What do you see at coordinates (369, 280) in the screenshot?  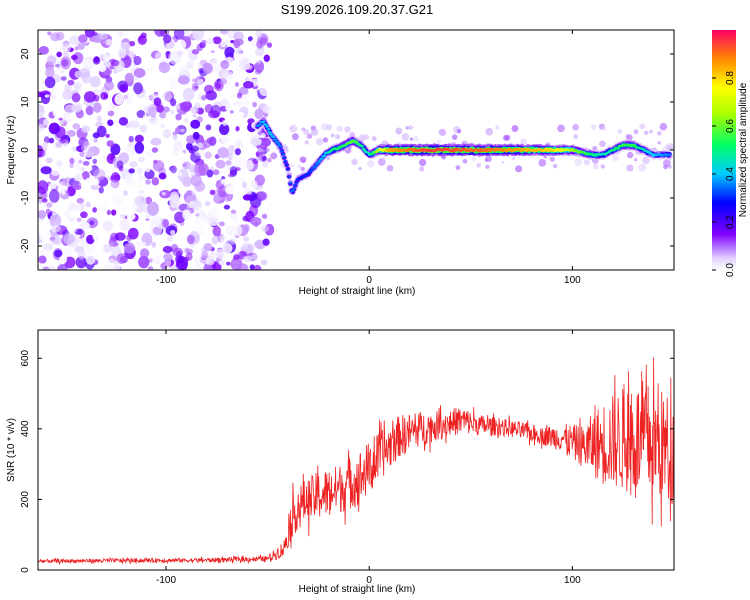 I see `x-tick-label: 0` at bounding box center [369, 280].